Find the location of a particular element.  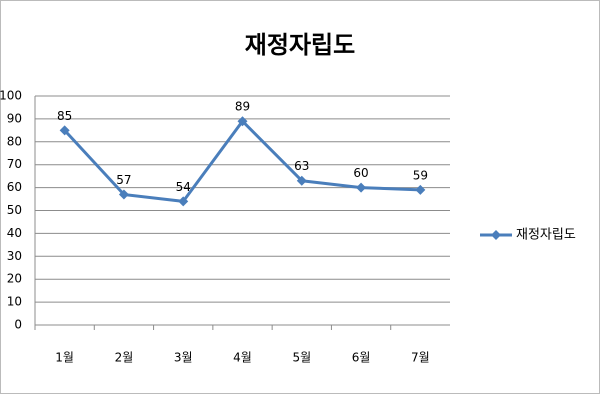

y-tick-label: 30 is located at coordinates (14, 256).